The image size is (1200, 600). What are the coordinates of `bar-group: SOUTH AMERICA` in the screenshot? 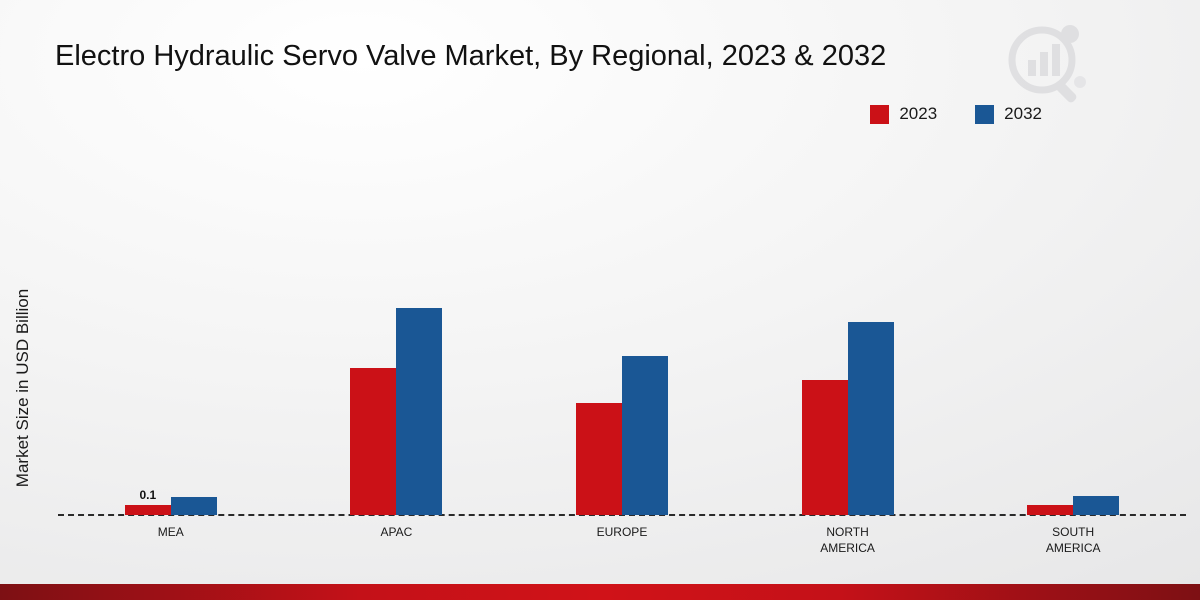 It's located at (1073, 347).